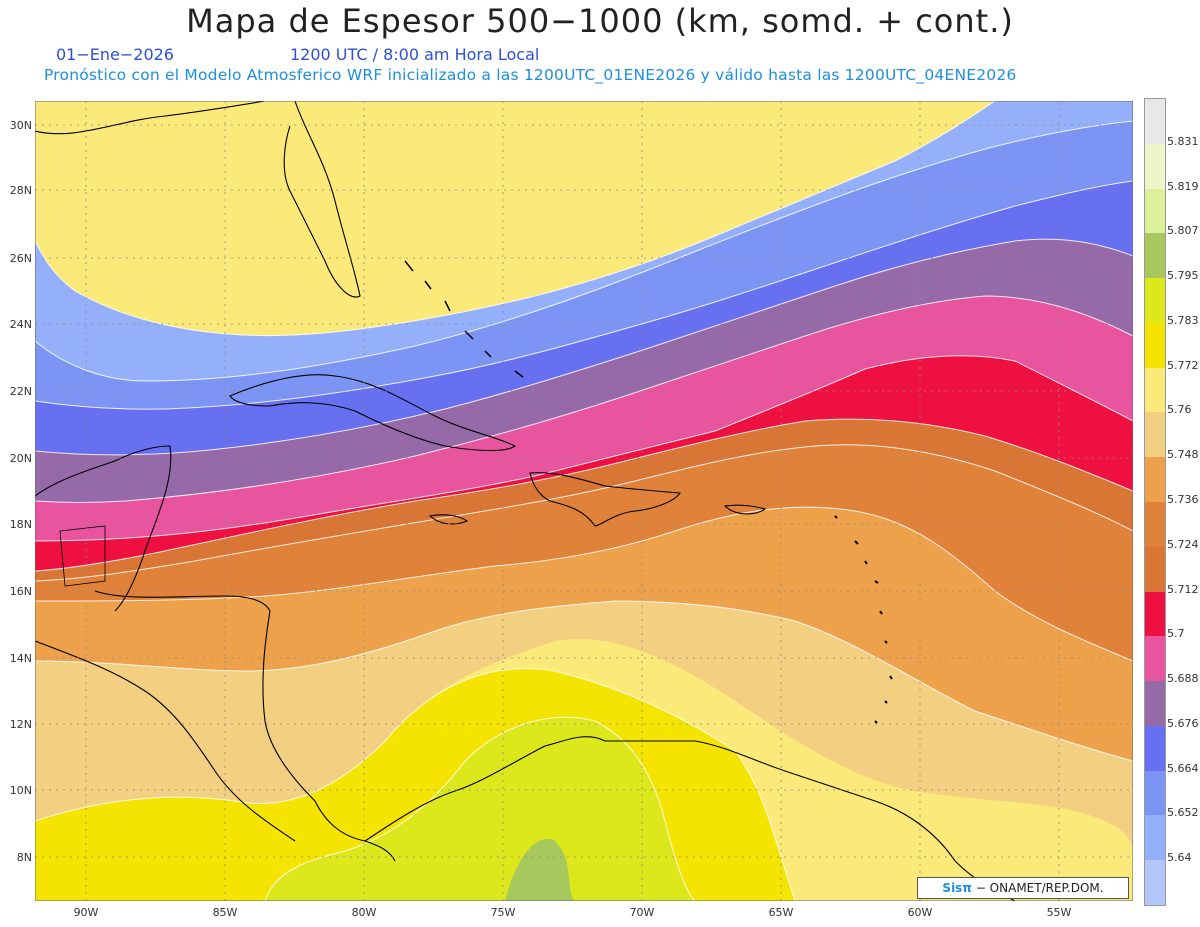 This screenshot has width=1200, height=927. Describe the element at coordinates (225, 912) in the screenshot. I see `lon-label: 85W` at that location.